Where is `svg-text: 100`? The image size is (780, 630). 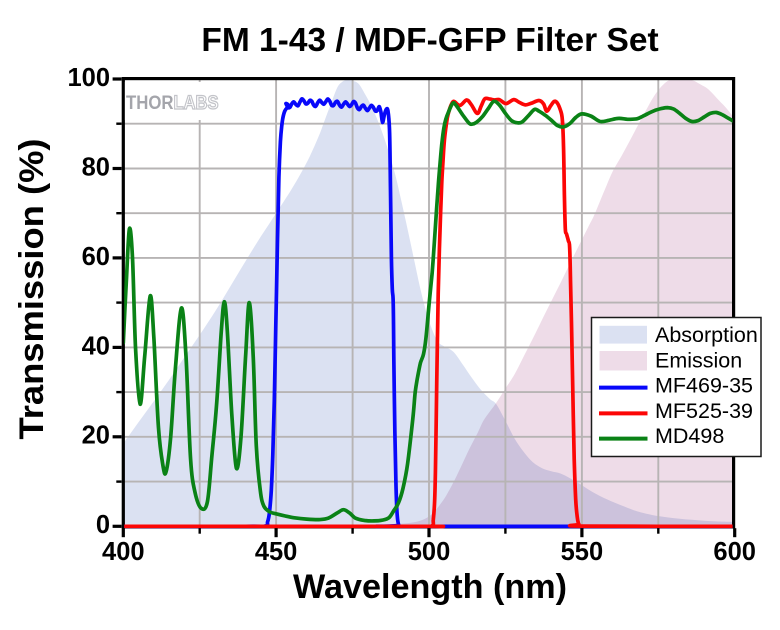
svg-text: 100 is located at coordinates (88, 78).